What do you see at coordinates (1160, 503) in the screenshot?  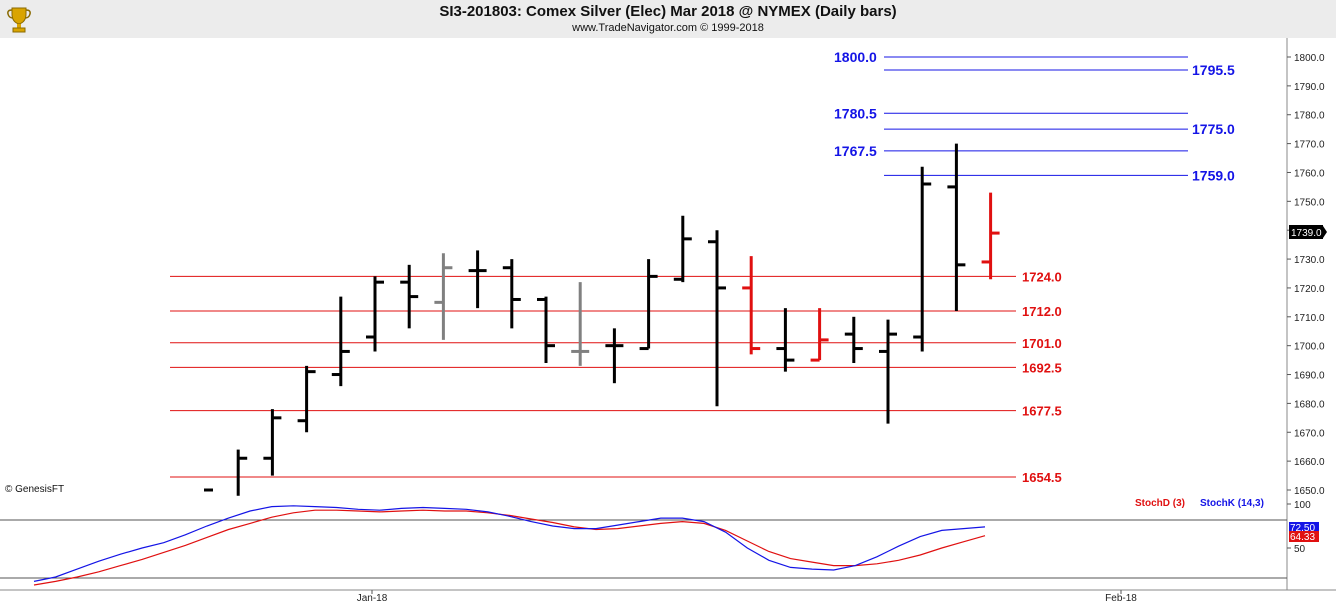 I see `legend-stochd: StochD (3)` at bounding box center [1160, 503].